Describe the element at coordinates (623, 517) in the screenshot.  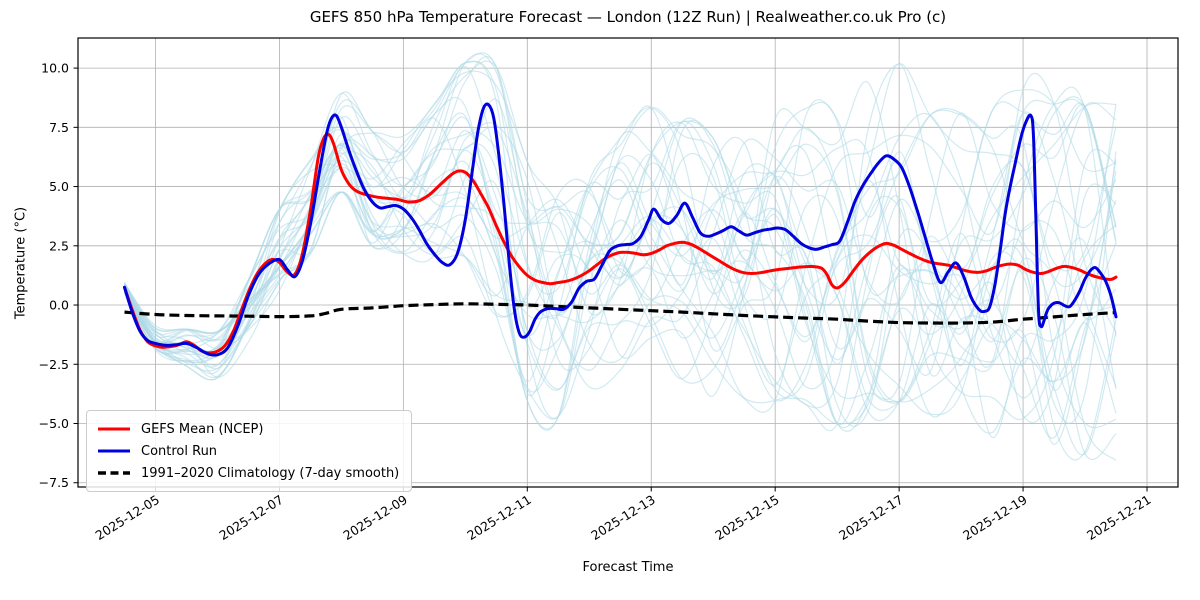
I see `x-tick-label: 2025-12-13` at that location.